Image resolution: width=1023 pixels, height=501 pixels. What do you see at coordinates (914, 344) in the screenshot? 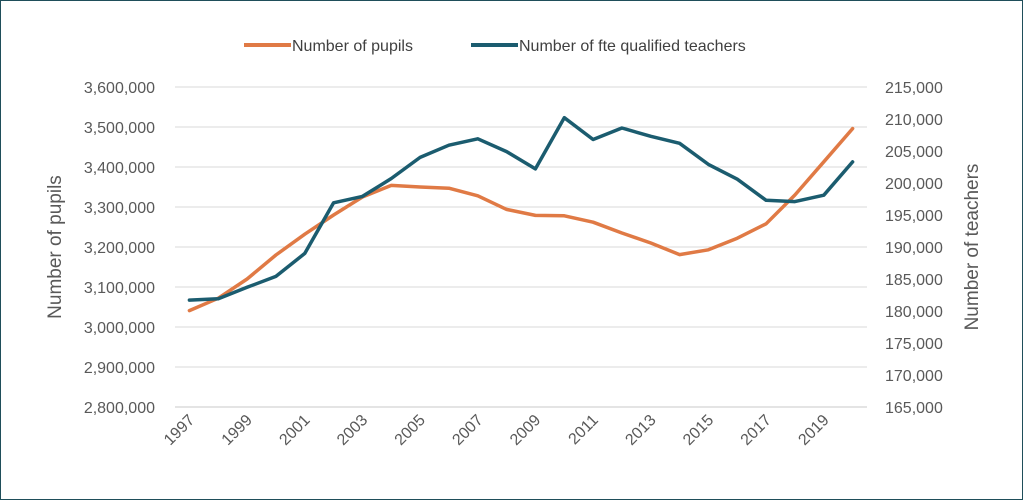
I see `right-tick-label: 175,000` at bounding box center [914, 344].